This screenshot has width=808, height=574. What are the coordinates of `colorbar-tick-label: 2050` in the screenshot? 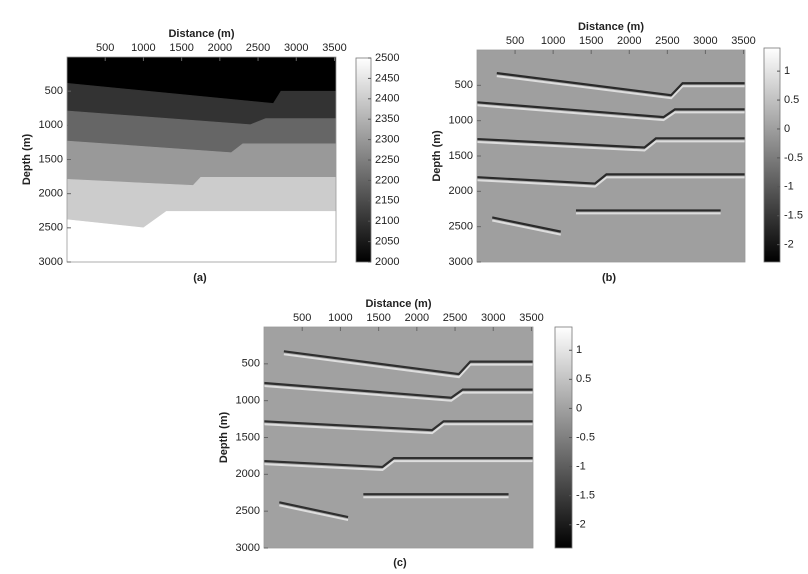 It's located at (387, 242).